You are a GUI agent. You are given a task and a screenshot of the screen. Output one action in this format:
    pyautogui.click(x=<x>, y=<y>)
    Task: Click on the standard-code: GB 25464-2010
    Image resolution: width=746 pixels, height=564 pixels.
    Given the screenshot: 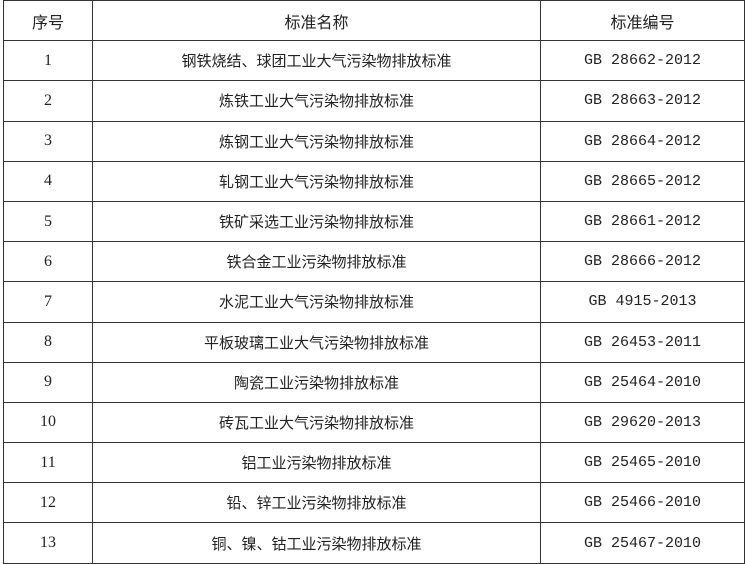 What is the action you would take?
    pyautogui.click(x=642, y=382)
    